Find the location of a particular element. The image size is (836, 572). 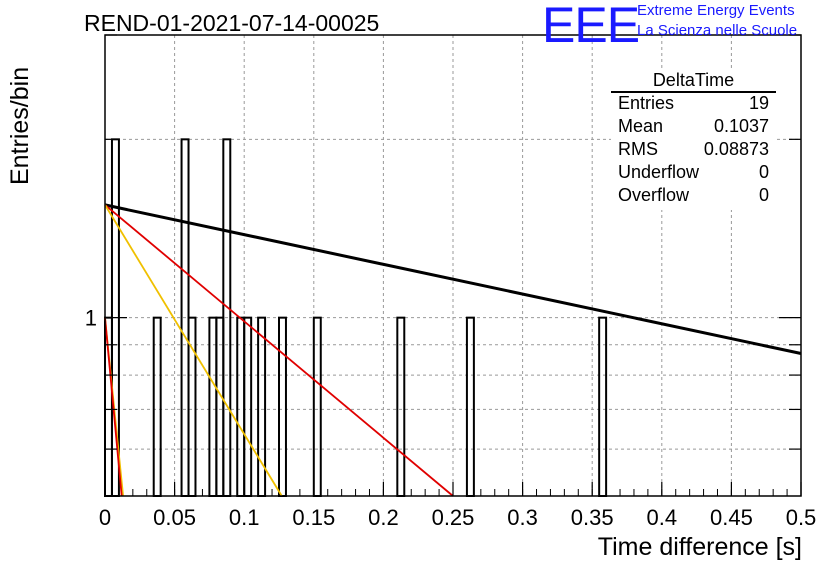

x-tick-label: 0.5 is located at coordinates (801, 517).